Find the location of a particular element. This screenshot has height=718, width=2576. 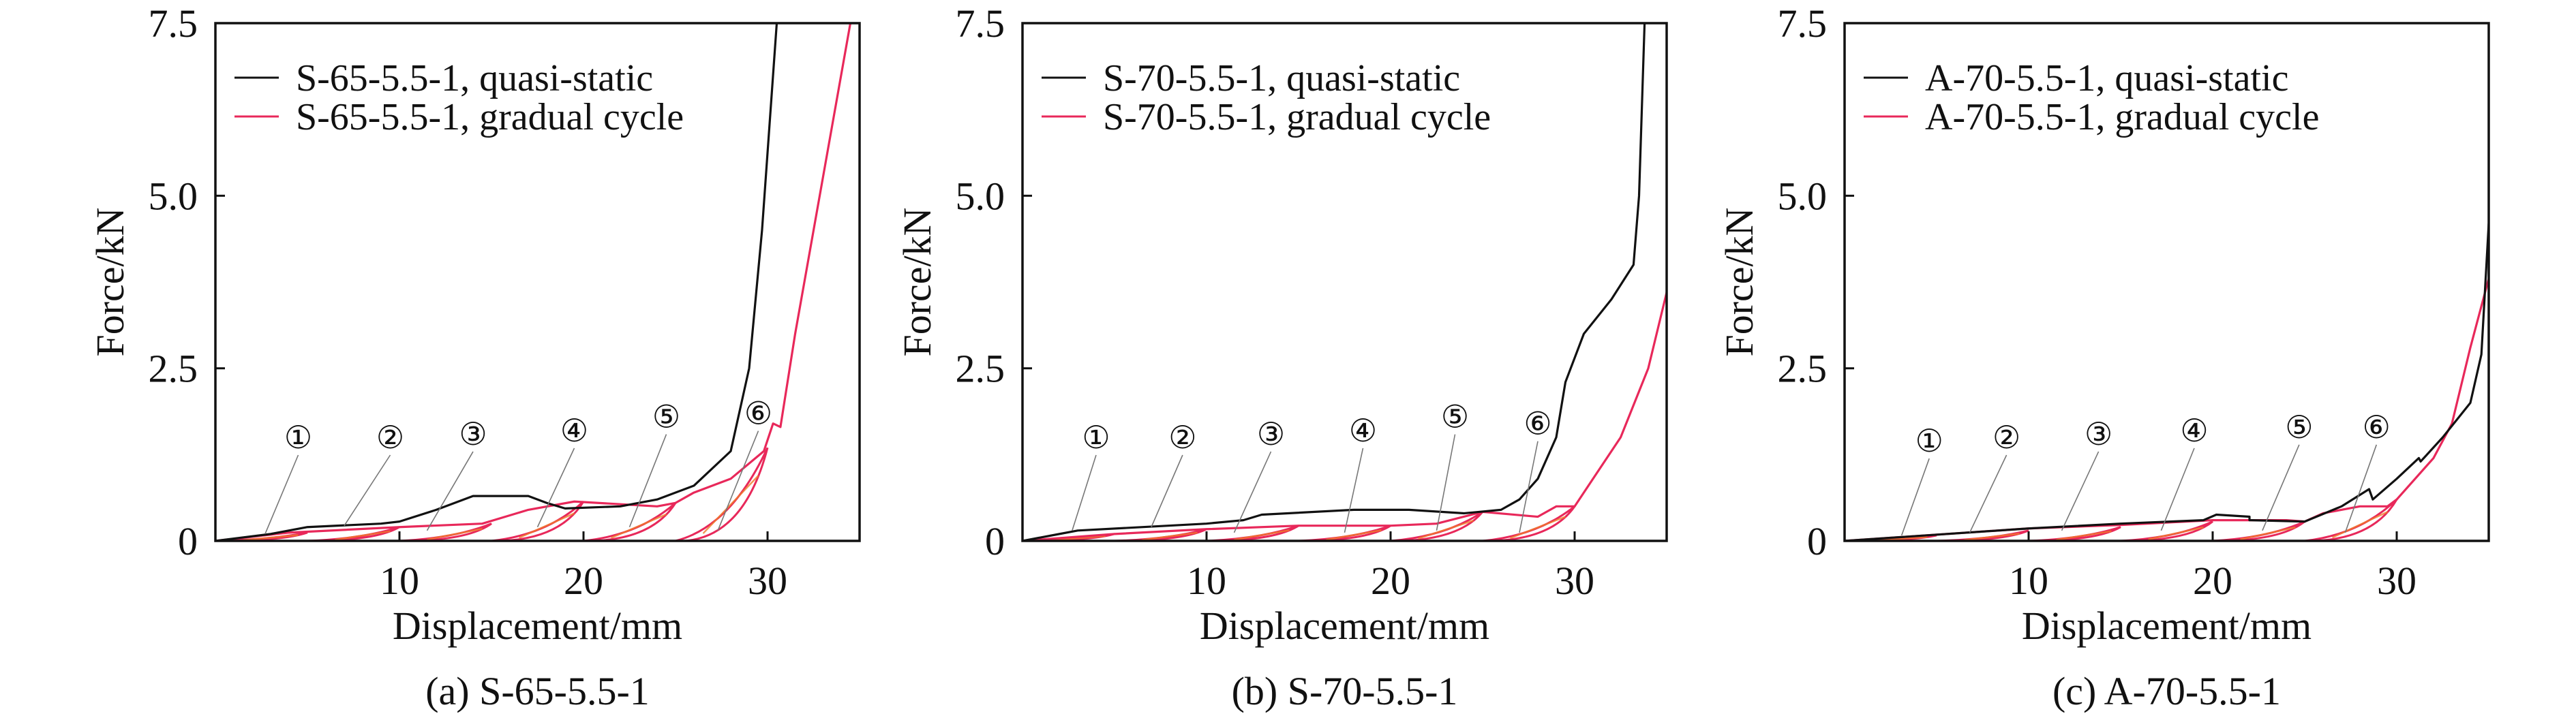

legend-label-gradual-cycle: A-70-5.5-1, gradual cycle is located at coordinates (2122, 117).